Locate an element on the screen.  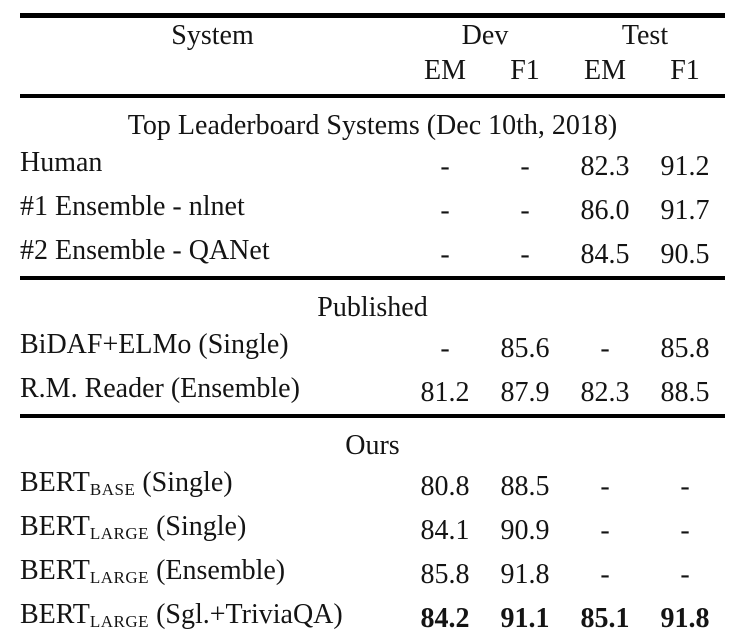
cell-test-f1: 91.7 is located at coordinates (685, 210).